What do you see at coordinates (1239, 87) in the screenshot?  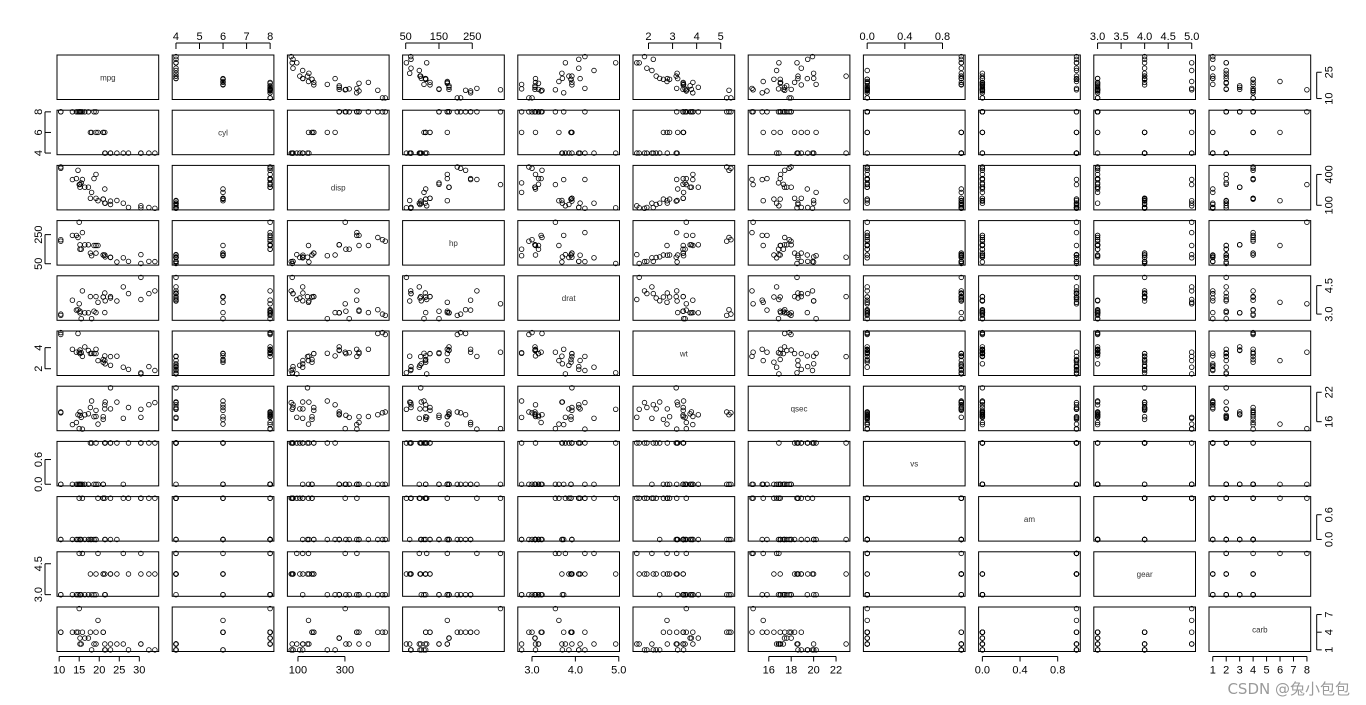 I see `point-mpg-vs-carb` at bounding box center [1239, 87].